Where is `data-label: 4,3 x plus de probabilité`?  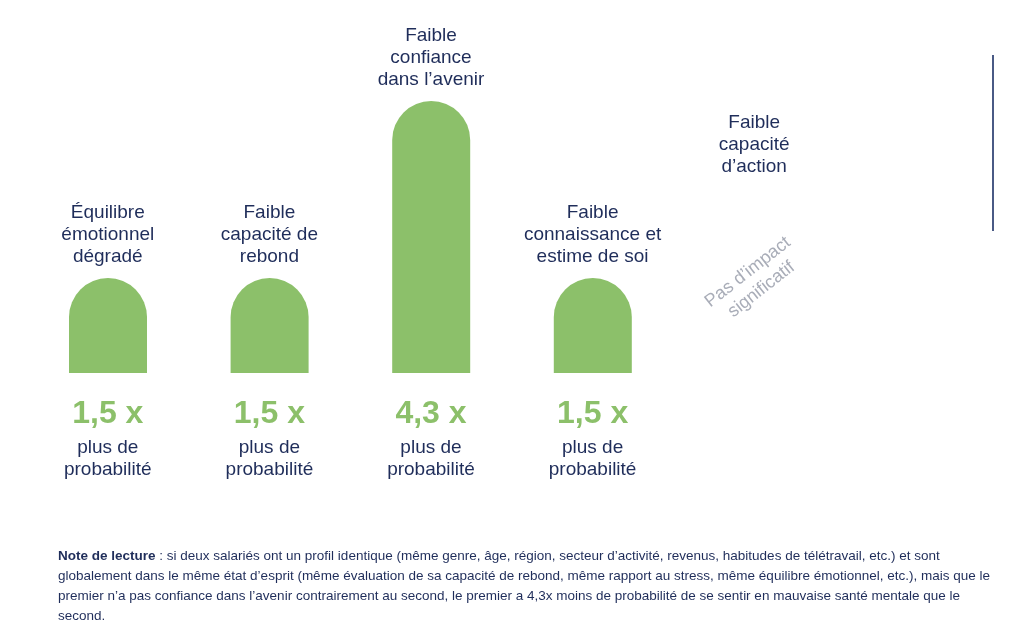
data-label: 4,3 x plus de probabilité is located at coordinates (431, 436).